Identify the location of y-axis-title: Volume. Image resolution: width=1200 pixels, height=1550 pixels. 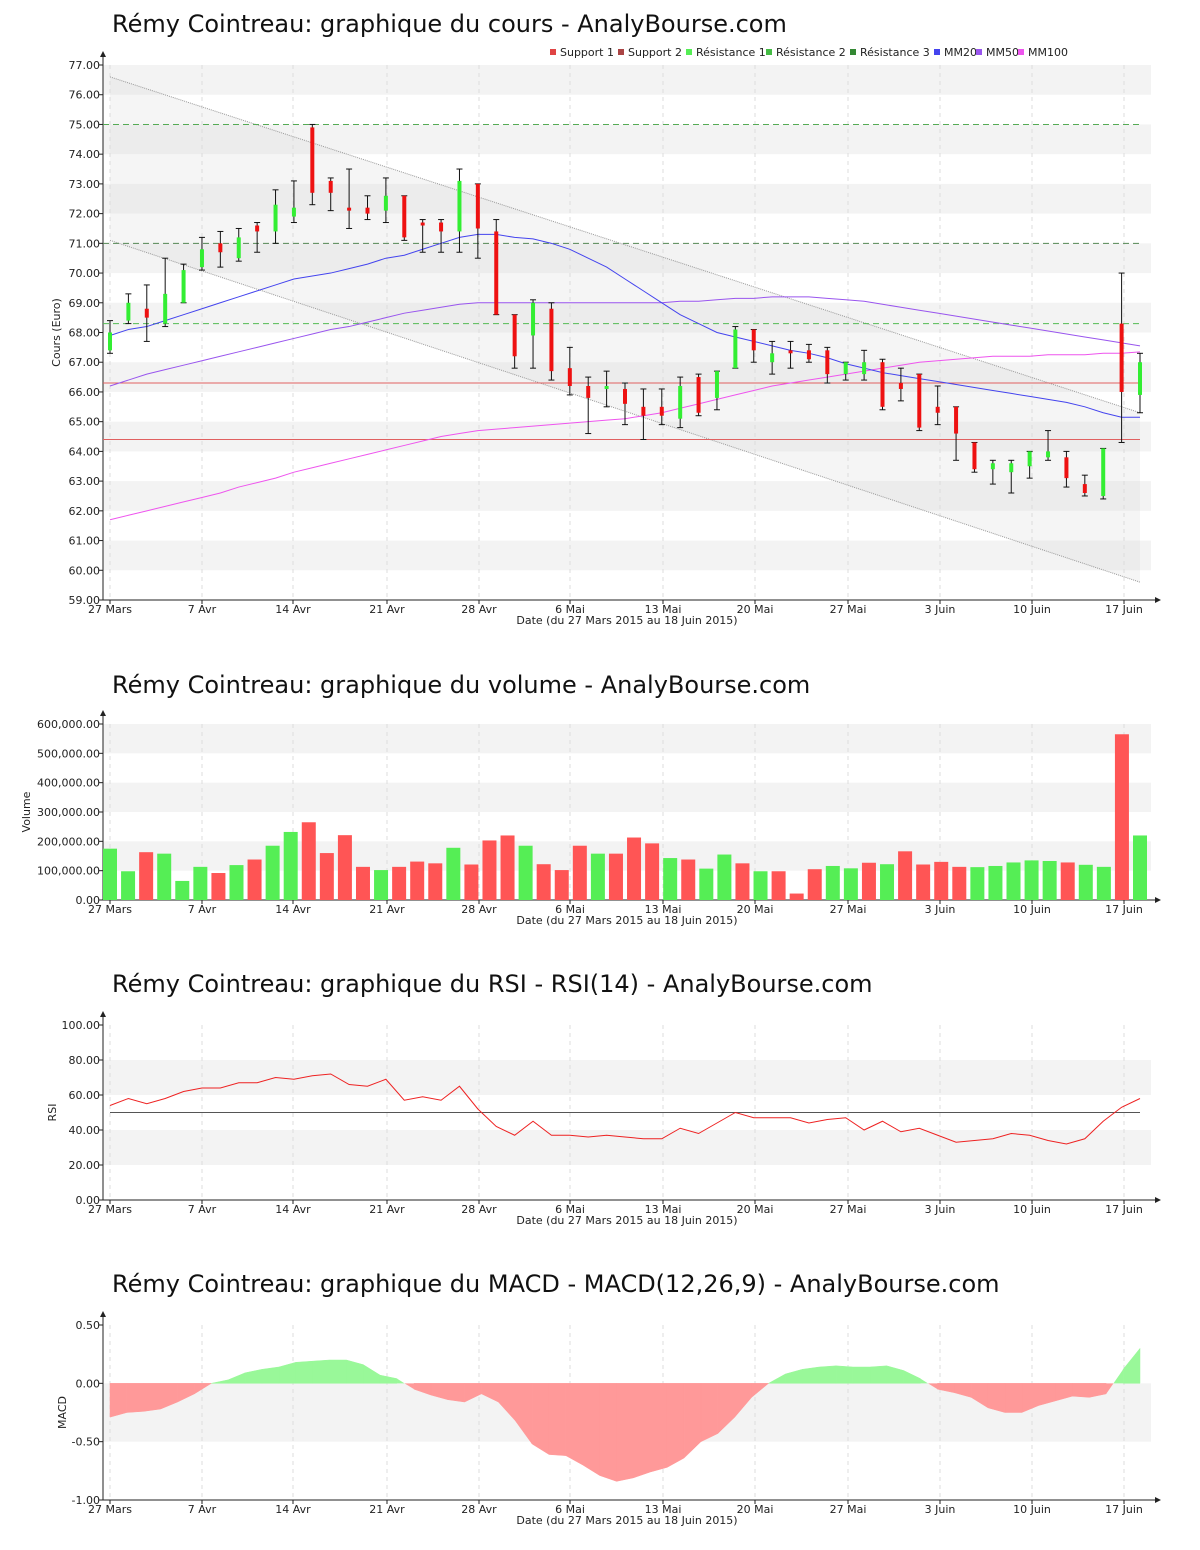
(26, 811).